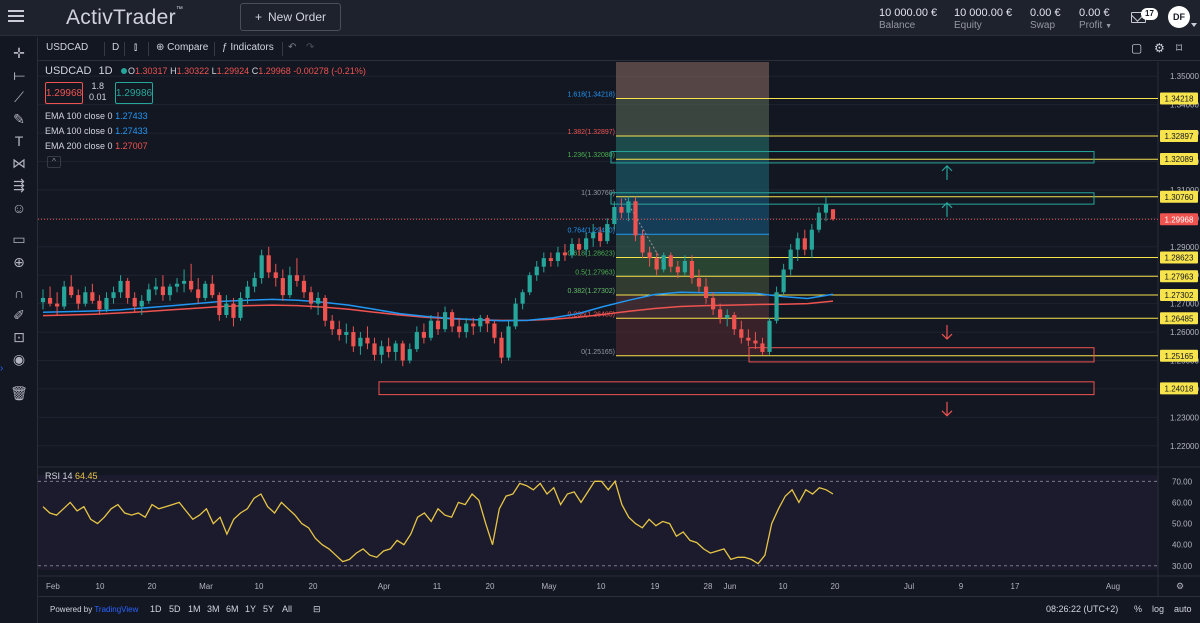  I want to click on settings-icon: ⚙, so click(1159, 48).